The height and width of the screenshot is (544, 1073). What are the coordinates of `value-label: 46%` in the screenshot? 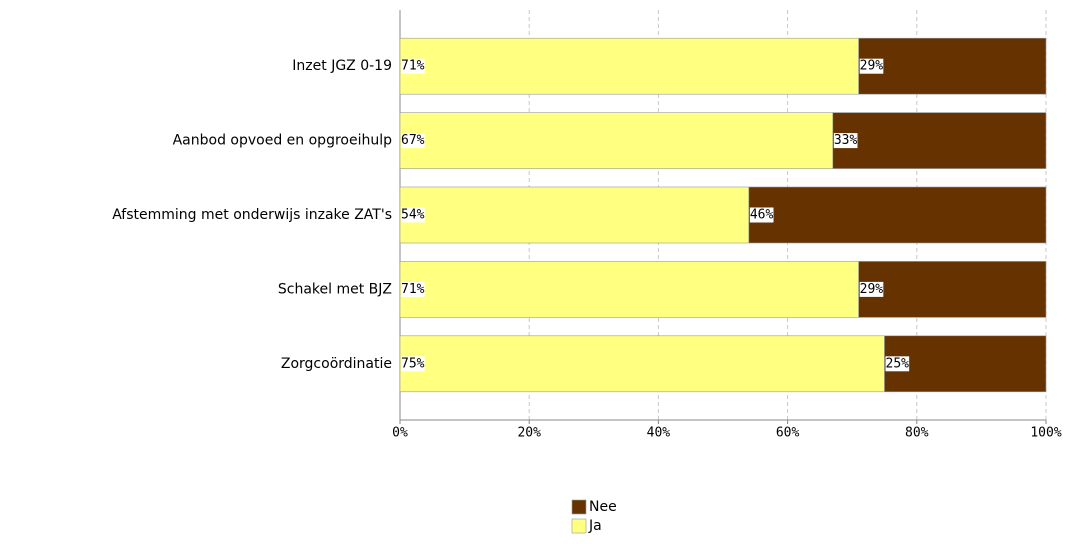 It's located at (762, 215).